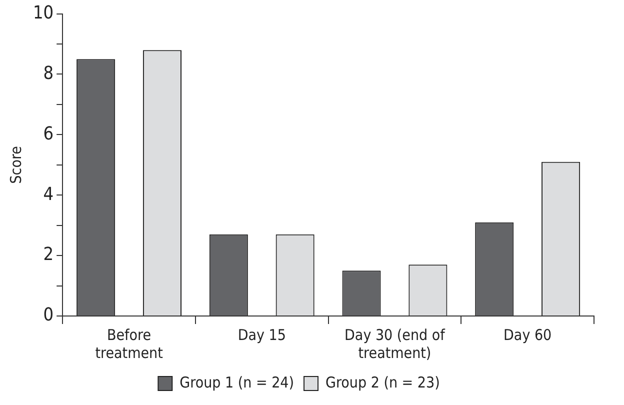  What do you see at coordinates (237, 382) in the screenshot?
I see `legend-label: Group 1 (n = 24)` at bounding box center [237, 382].